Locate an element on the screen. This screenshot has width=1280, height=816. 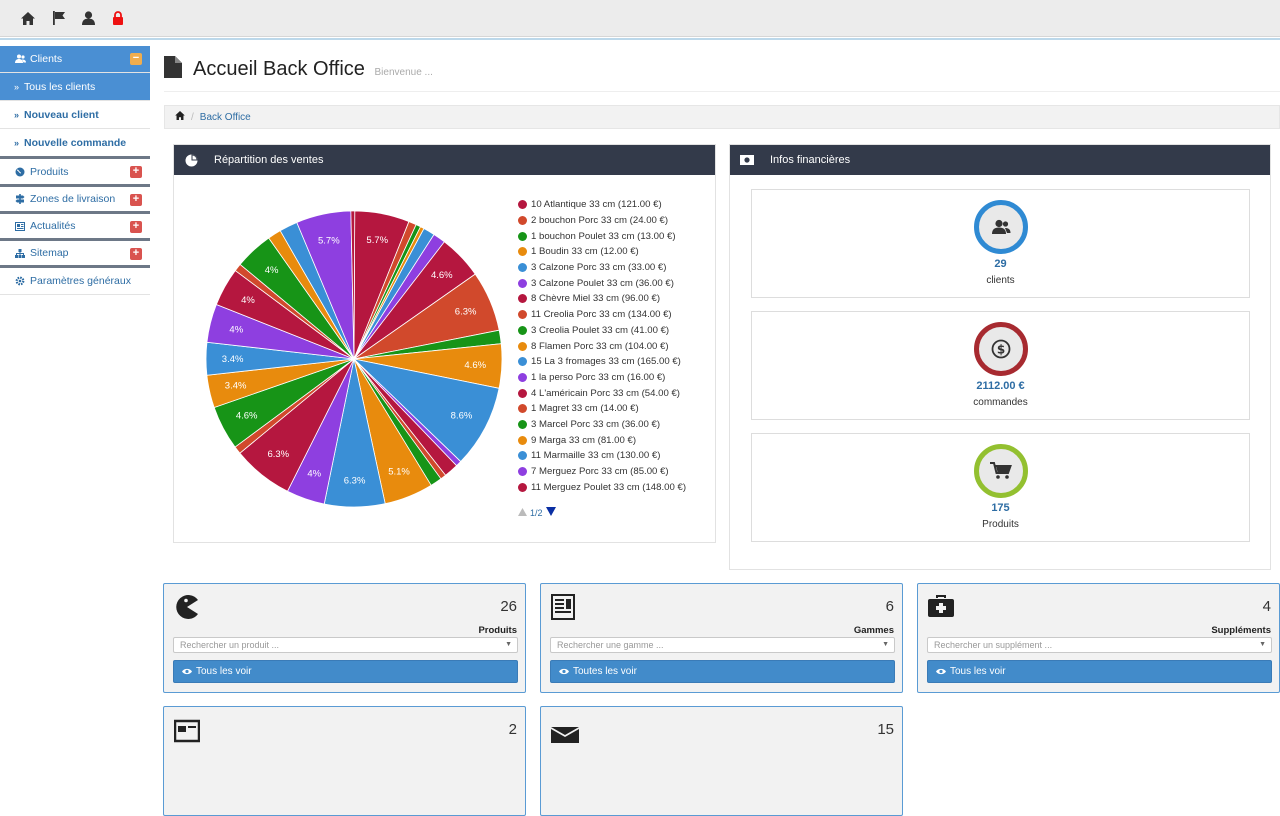
sidebar-item-actualites: Actualités + is located at coordinates (75, 227).